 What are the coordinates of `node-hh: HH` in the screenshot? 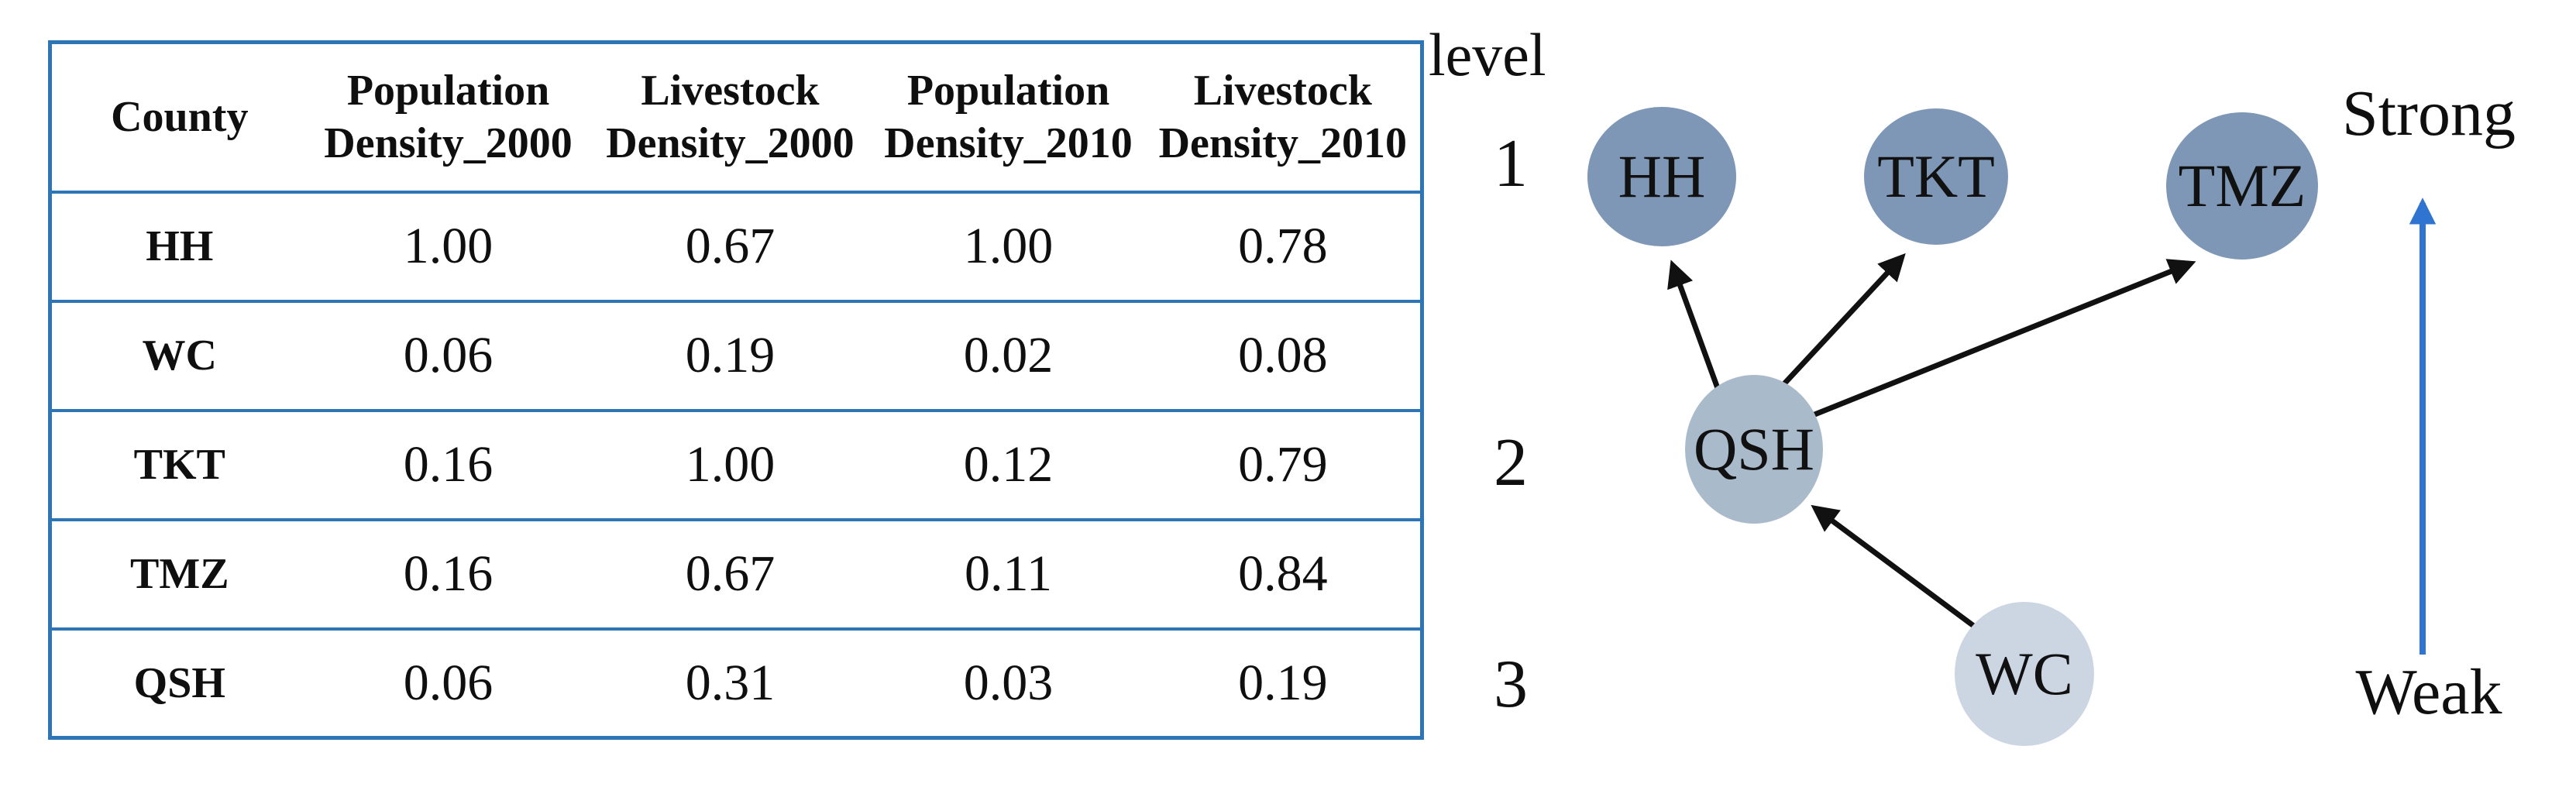 It's located at (1661, 176).